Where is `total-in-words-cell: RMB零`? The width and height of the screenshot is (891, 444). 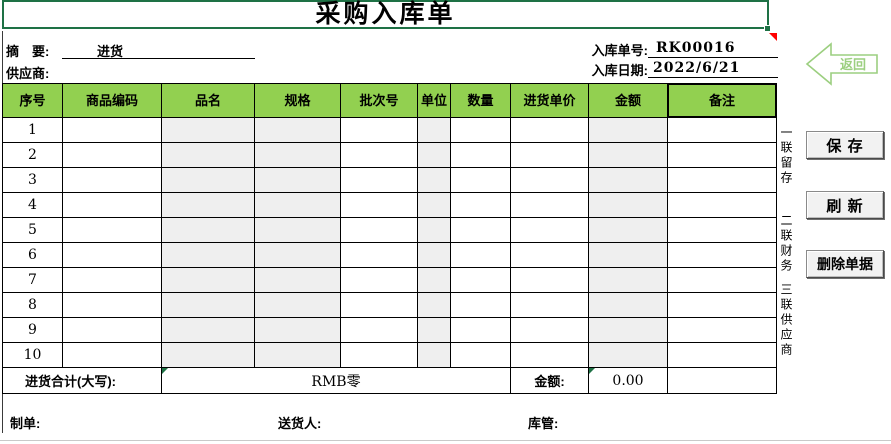
total-in-words-cell: RMB零 is located at coordinates (336, 380).